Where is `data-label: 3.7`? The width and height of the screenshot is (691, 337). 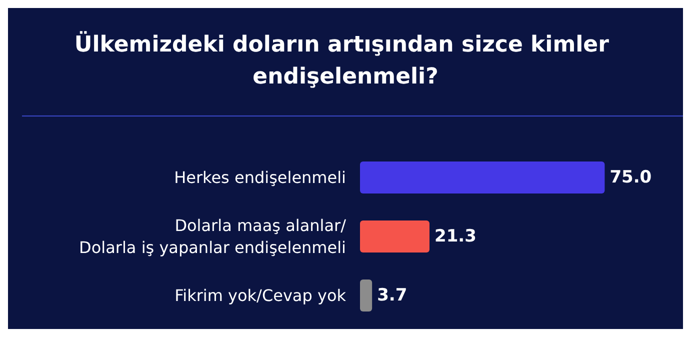 data-label: 3.7 is located at coordinates (392, 296).